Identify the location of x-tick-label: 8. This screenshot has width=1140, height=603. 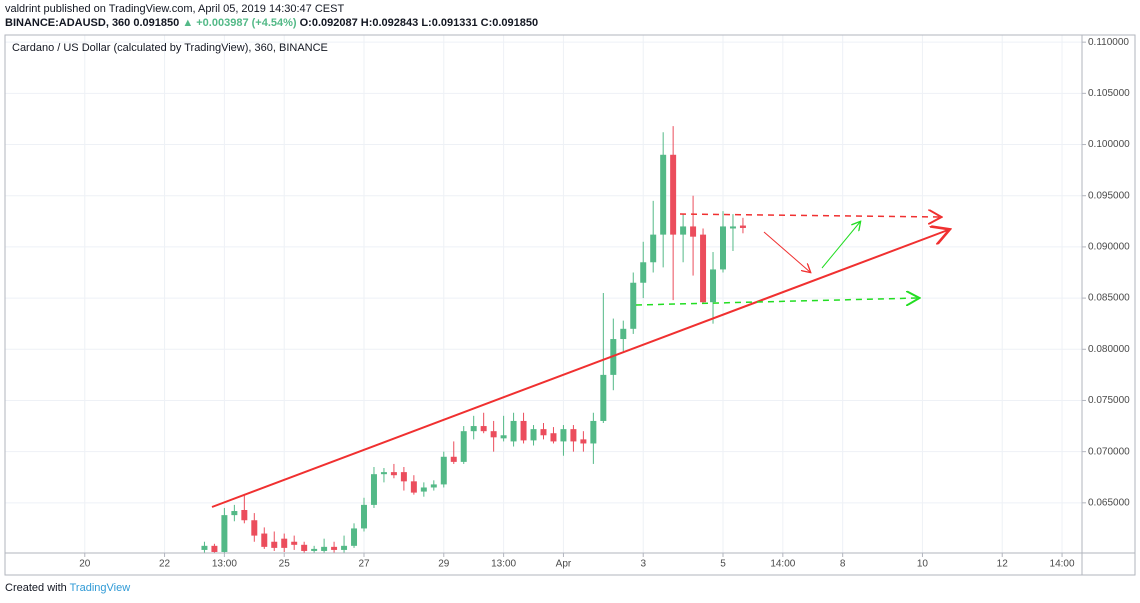
(843, 564).